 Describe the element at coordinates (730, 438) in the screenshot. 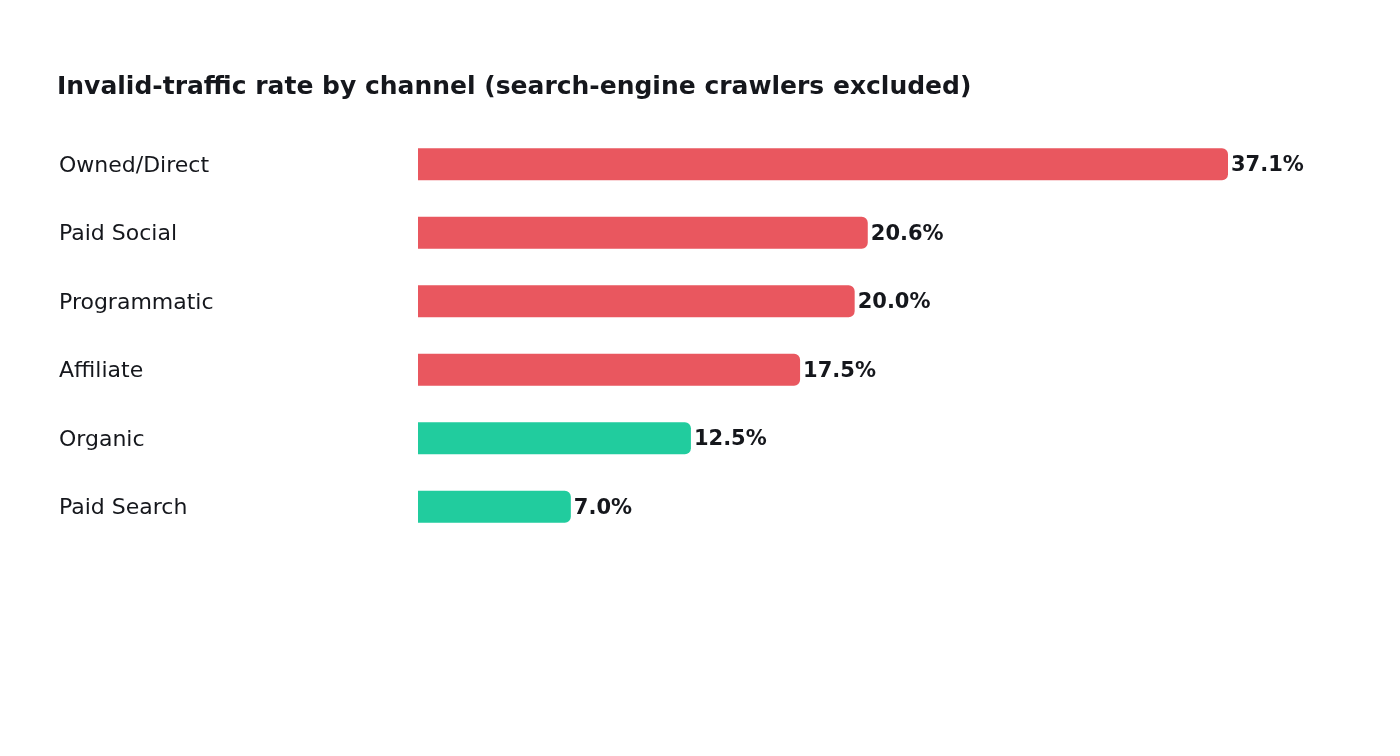

I see `data-label: 12.5%` at that location.